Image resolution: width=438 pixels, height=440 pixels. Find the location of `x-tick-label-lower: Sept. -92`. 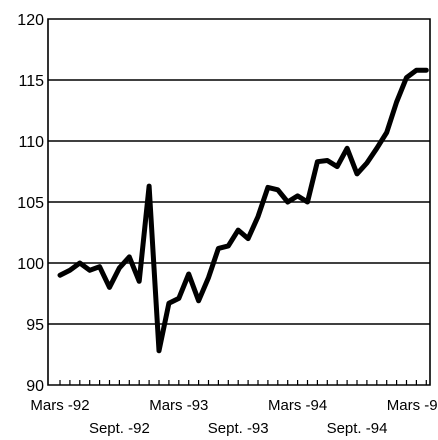

x-tick-label-lower: Sept. -92 is located at coordinates (119, 428).